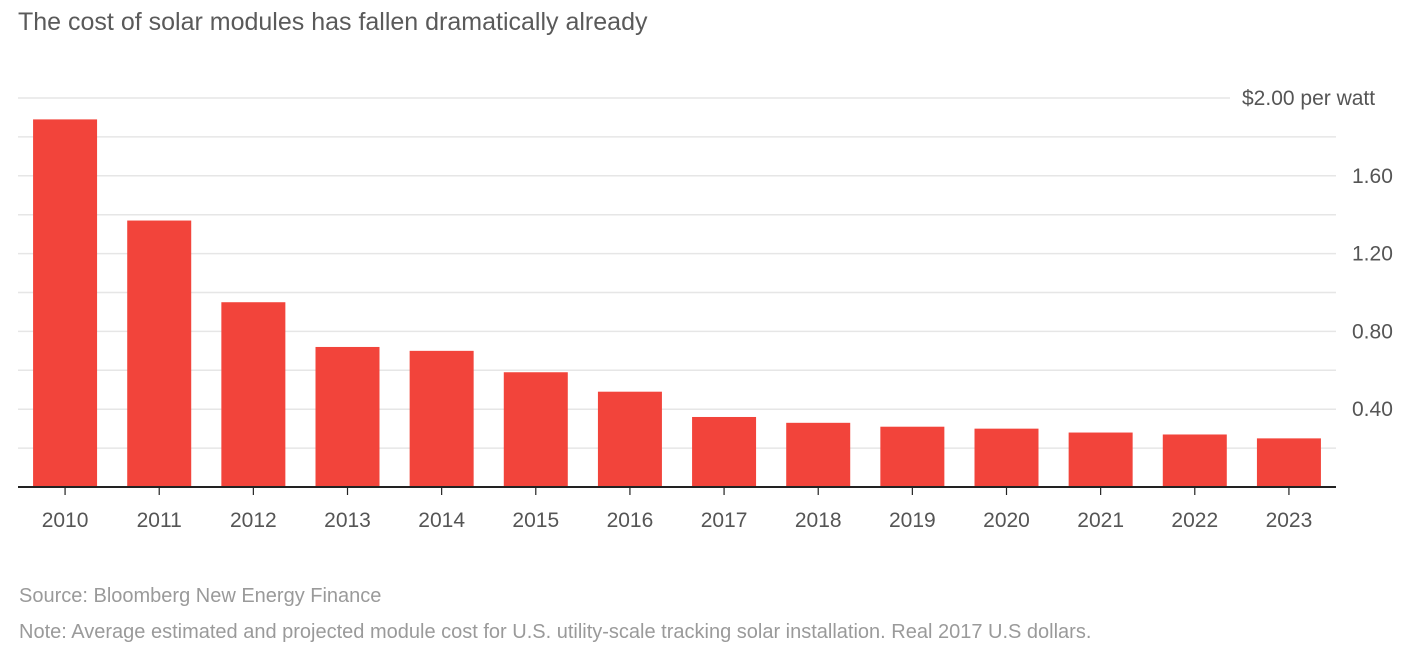 The height and width of the screenshot is (647, 1416). What do you see at coordinates (347, 520) in the screenshot?
I see `x-tick-label: 2013` at bounding box center [347, 520].